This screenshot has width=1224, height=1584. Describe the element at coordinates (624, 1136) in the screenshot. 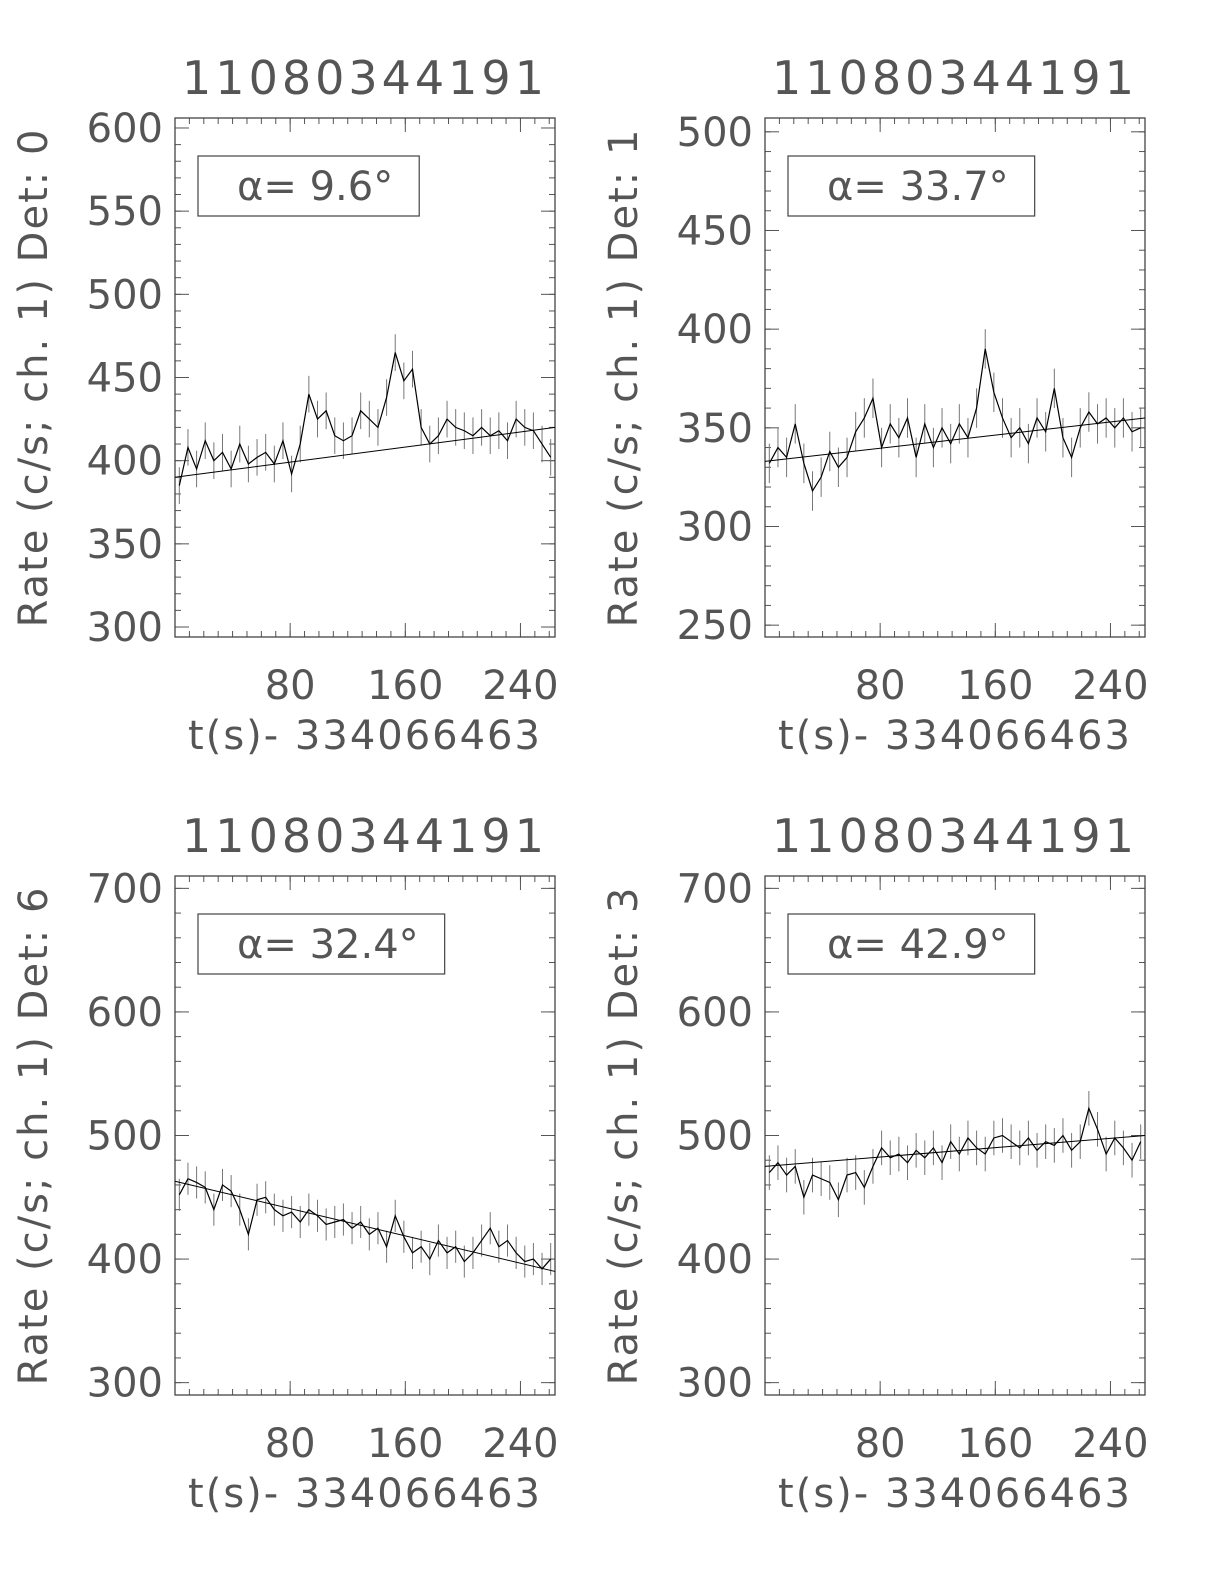

I see `y-axis-label: Rate (c/s; ch. 1) Det: 3` at that location.